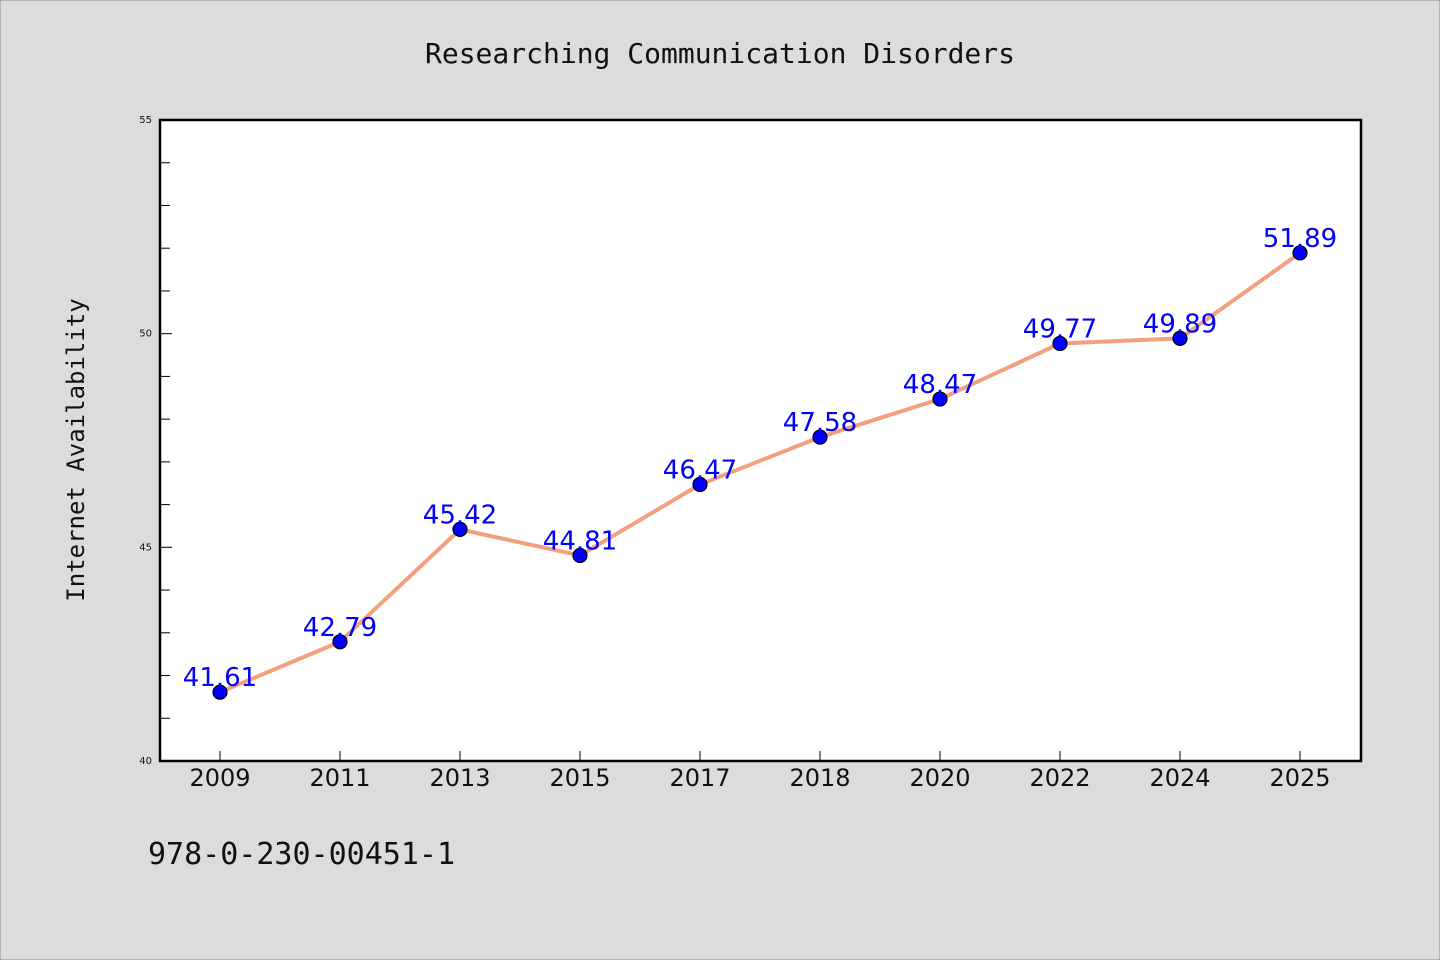  I want to click on x-tick-label: 2025, so click(1299, 778).